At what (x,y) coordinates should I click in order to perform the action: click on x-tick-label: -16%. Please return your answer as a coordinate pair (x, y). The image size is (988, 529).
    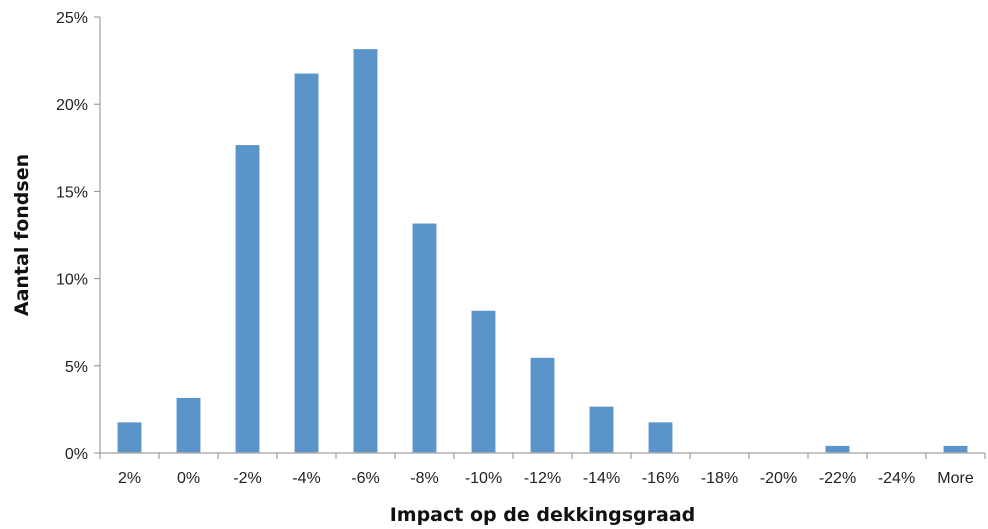
    Looking at the image, I should click on (660, 478).